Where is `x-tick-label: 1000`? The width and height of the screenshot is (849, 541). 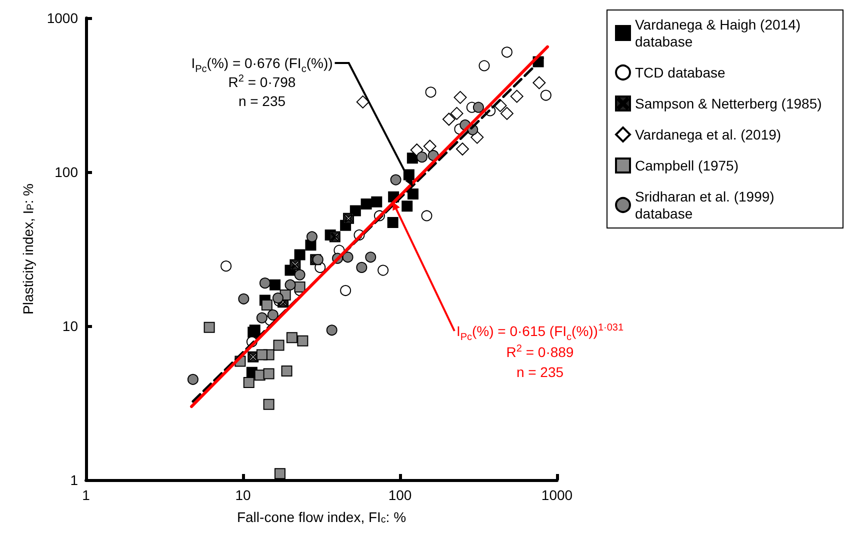
x-tick-label: 1000 is located at coordinates (557, 495).